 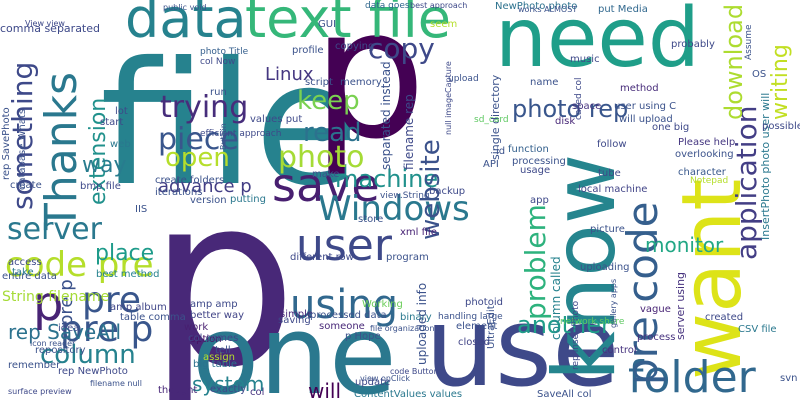 What do you see at coordinates (645, 106) in the screenshot?
I see `word: user using C` at bounding box center [645, 106].